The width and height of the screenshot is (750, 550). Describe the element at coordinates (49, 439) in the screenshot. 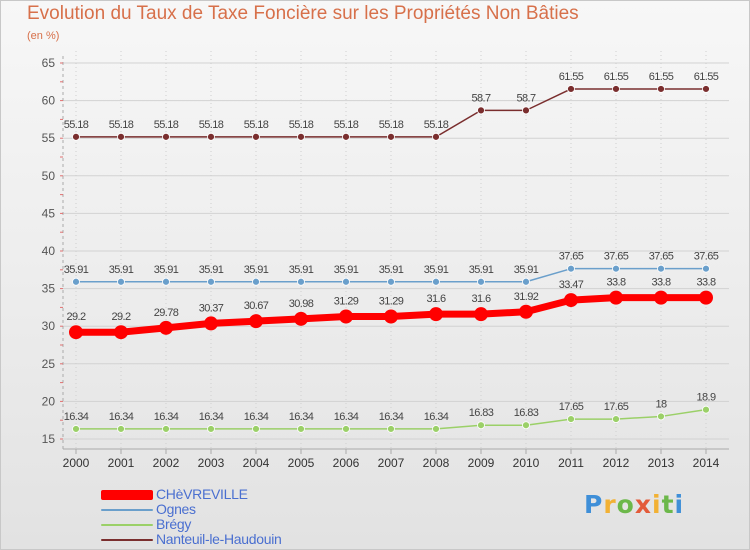

I see `y-tick-label: 15` at that location.